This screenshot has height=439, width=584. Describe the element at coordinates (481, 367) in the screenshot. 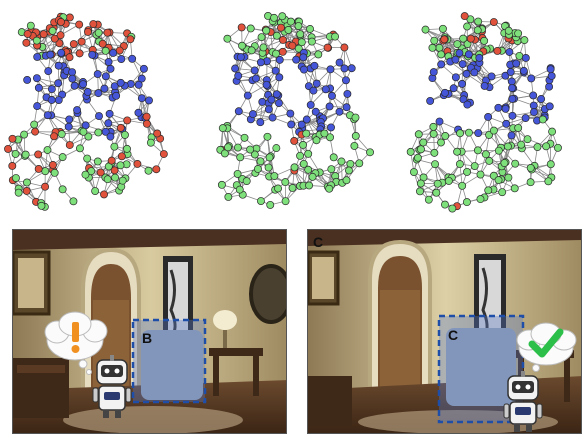

I see `armchair` at that location.